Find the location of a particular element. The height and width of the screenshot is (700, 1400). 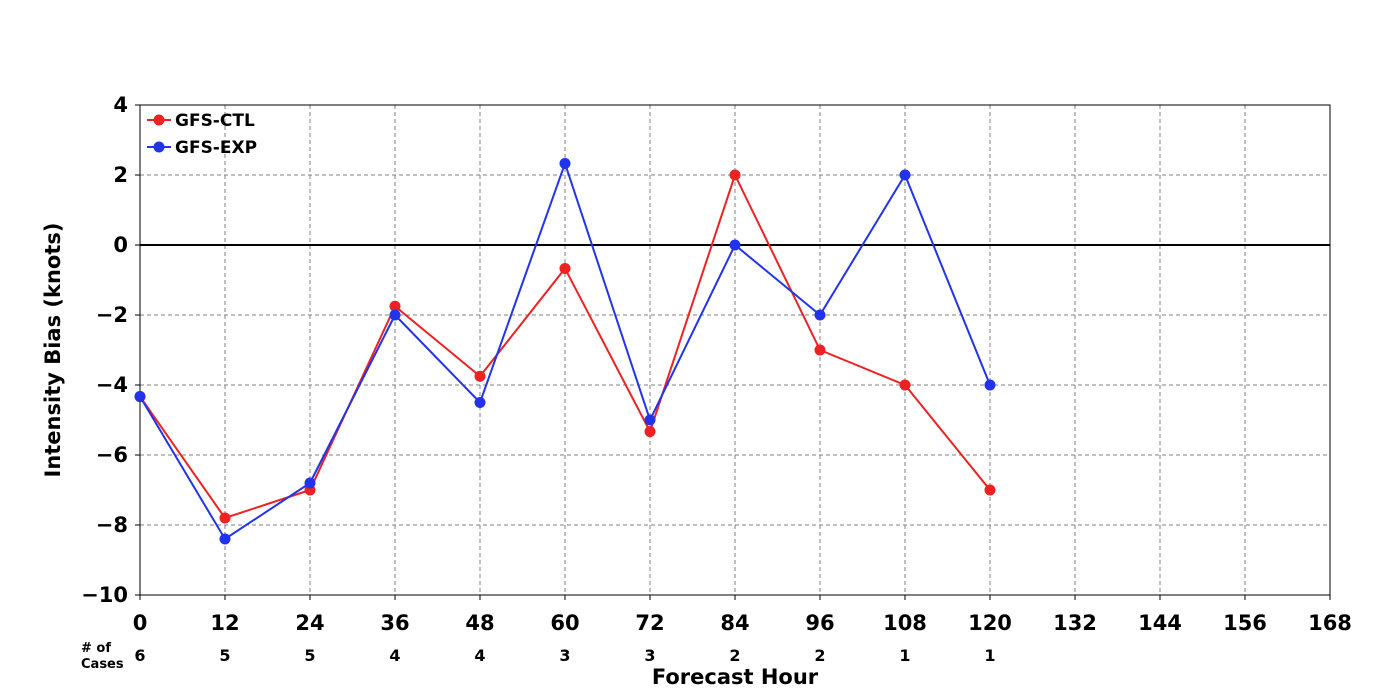

x-tick-label: 96 is located at coordinates (819, 623).